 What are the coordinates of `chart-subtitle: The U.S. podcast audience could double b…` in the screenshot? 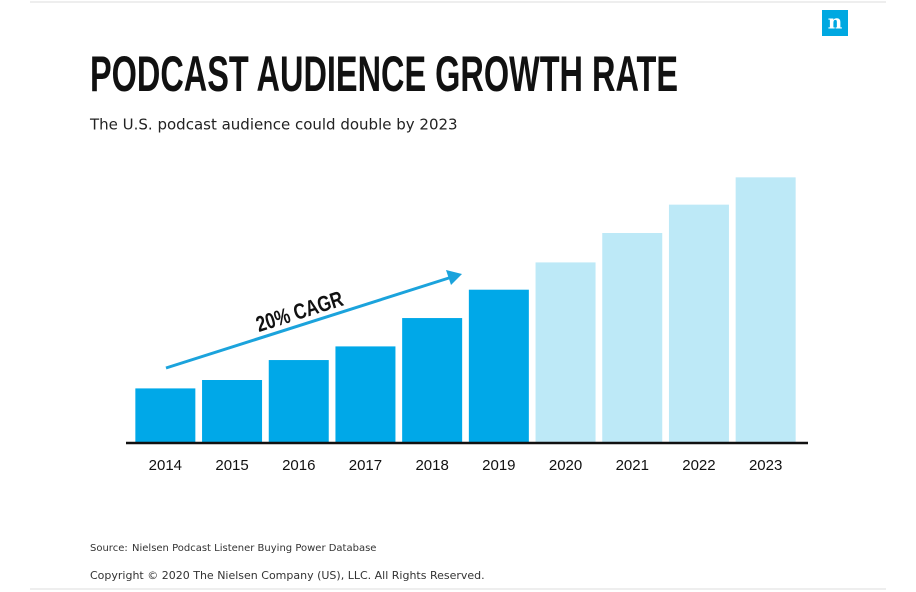 It's located at (273, 125).